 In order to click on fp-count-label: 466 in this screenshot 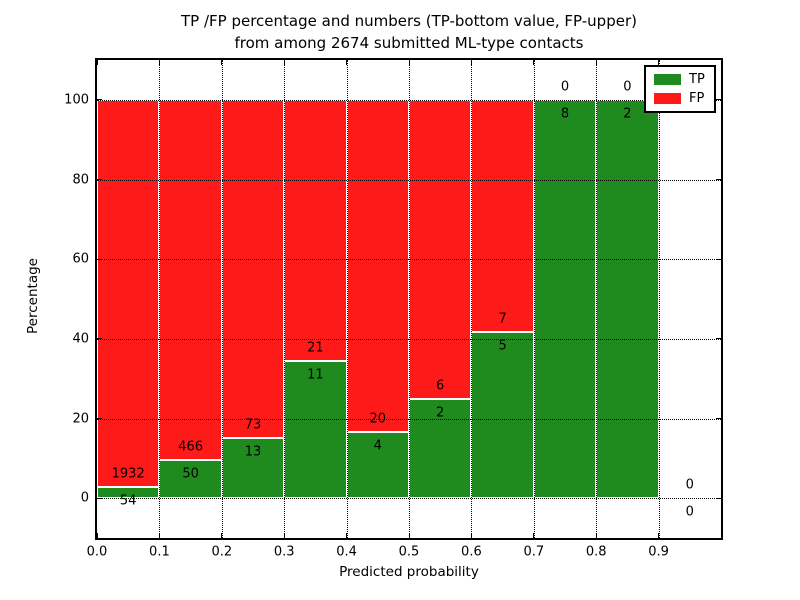, I will do `click(191, 447)`.